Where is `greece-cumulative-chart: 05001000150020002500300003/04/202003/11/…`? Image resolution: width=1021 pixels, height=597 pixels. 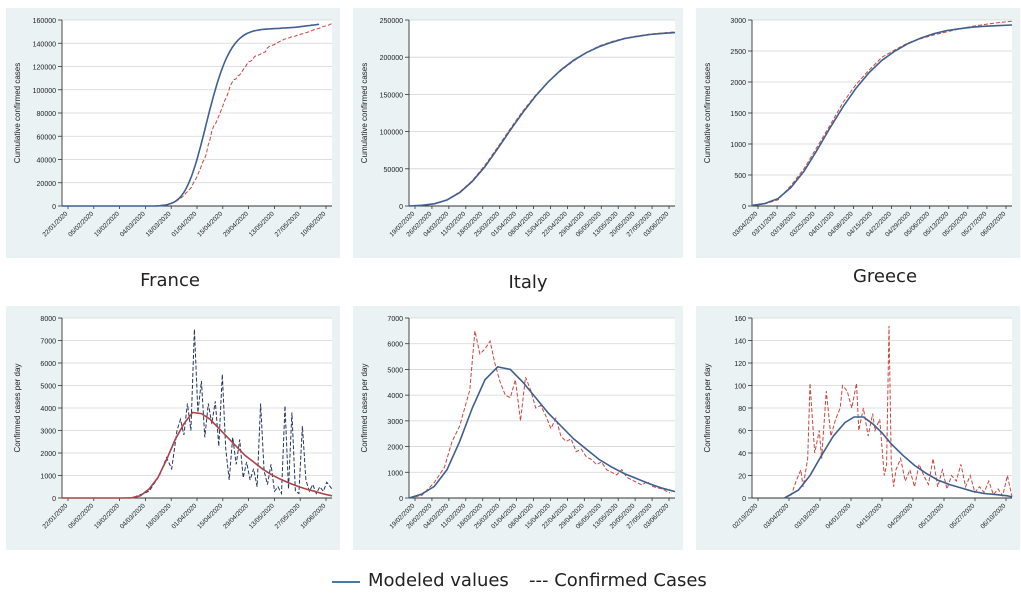
greece-cumulative-chart: 05001000150020002500300003/04/202003/11/… is located at coordinates (858, 128).